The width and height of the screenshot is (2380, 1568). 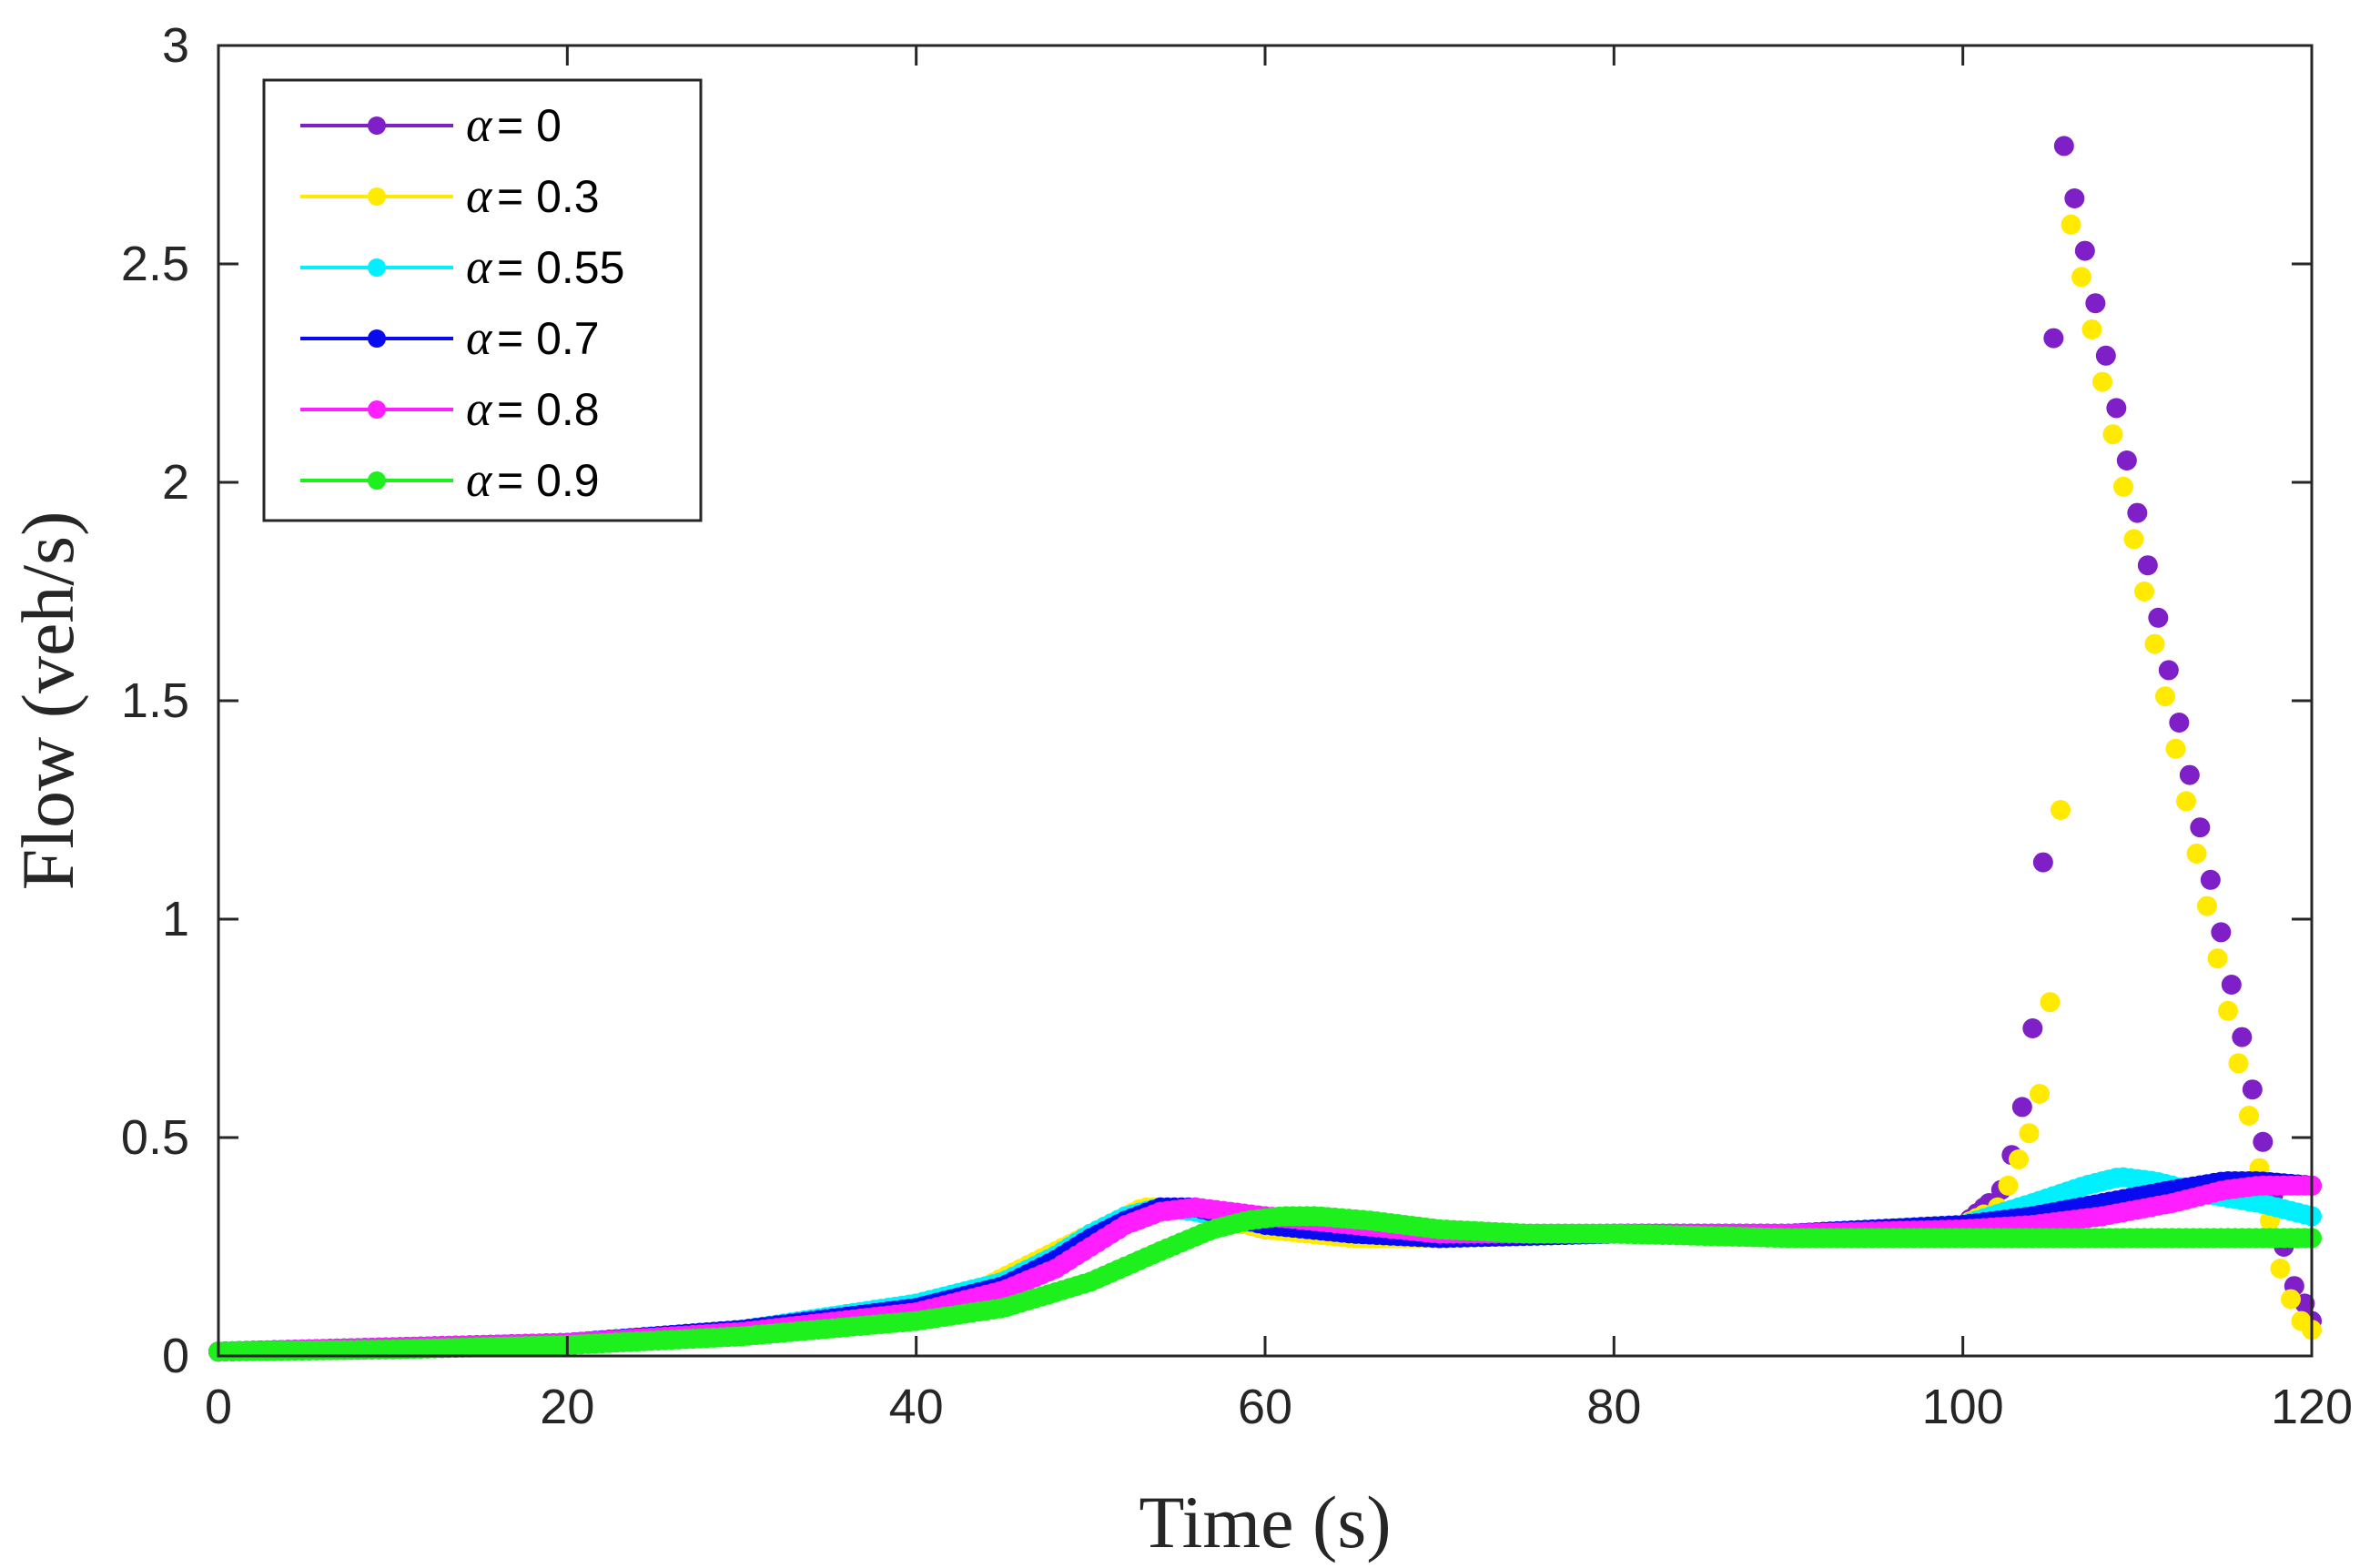 What do you see at coordinates (530, 125) in the screenshot?
I see `legend-label: = 0` at bounding box center [530, 125].